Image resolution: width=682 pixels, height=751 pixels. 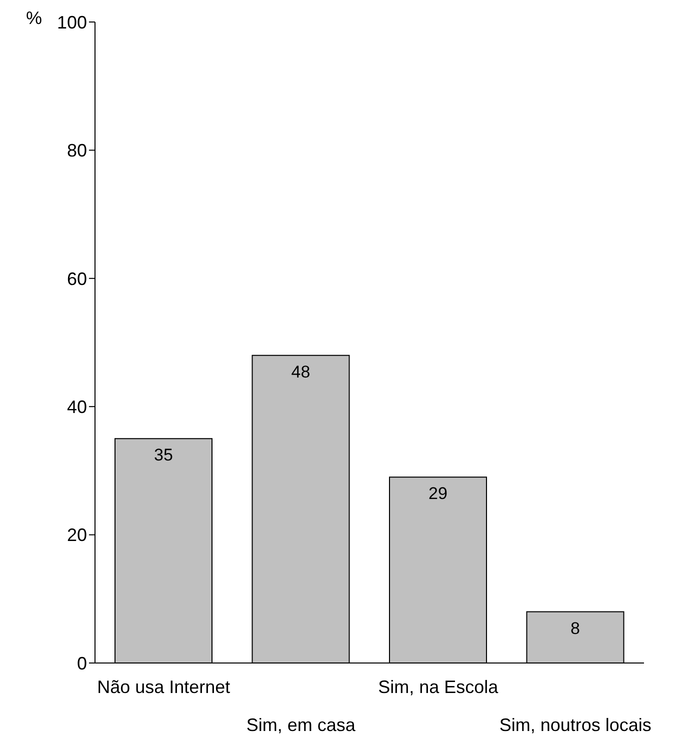 I want to click on y-tick-label: 20, so click(x=76, y=535).